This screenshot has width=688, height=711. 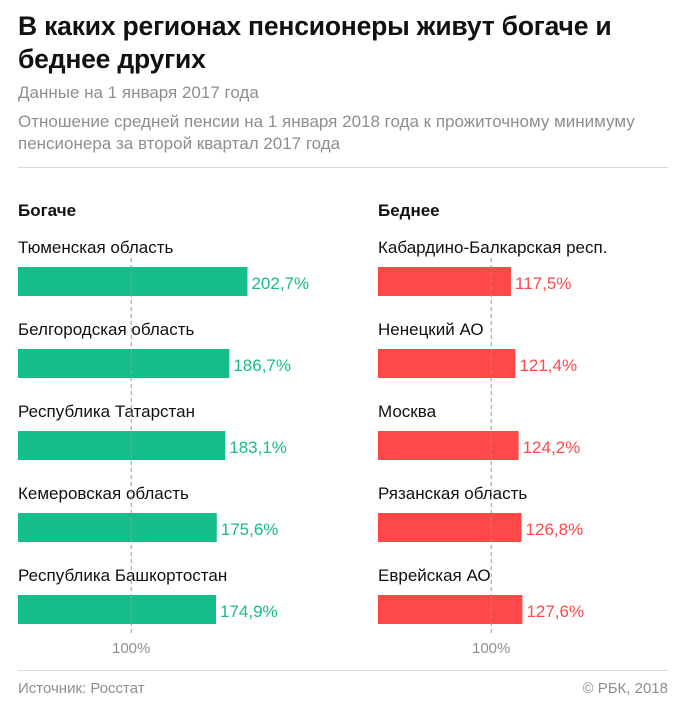 I want to click on category-label-richer: Республика Татарстан, so click(x=106, y=411).